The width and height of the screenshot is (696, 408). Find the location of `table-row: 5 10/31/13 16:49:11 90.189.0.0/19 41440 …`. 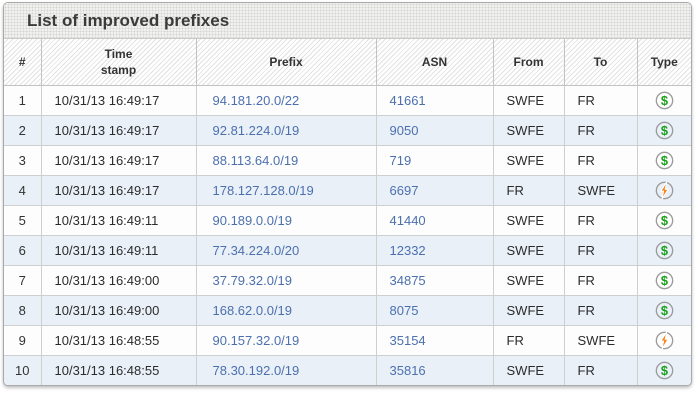

table-row: 5 10/31/13 16:49:11 90.189.0.0/19 41440 … is located at coordinates (347, 220).